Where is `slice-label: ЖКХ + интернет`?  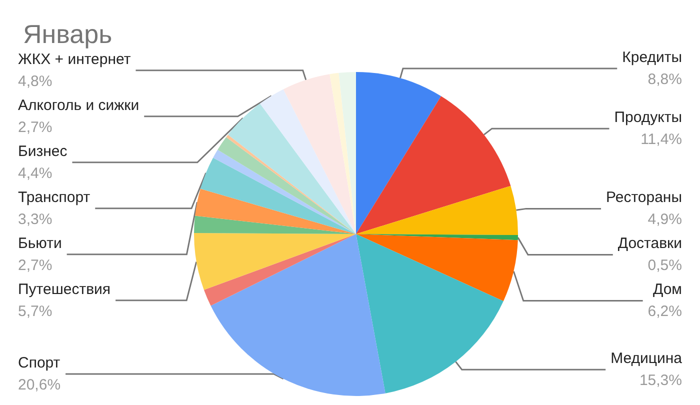
slice-label: ЖКХ + интернет is located at coordinates (74, 59).